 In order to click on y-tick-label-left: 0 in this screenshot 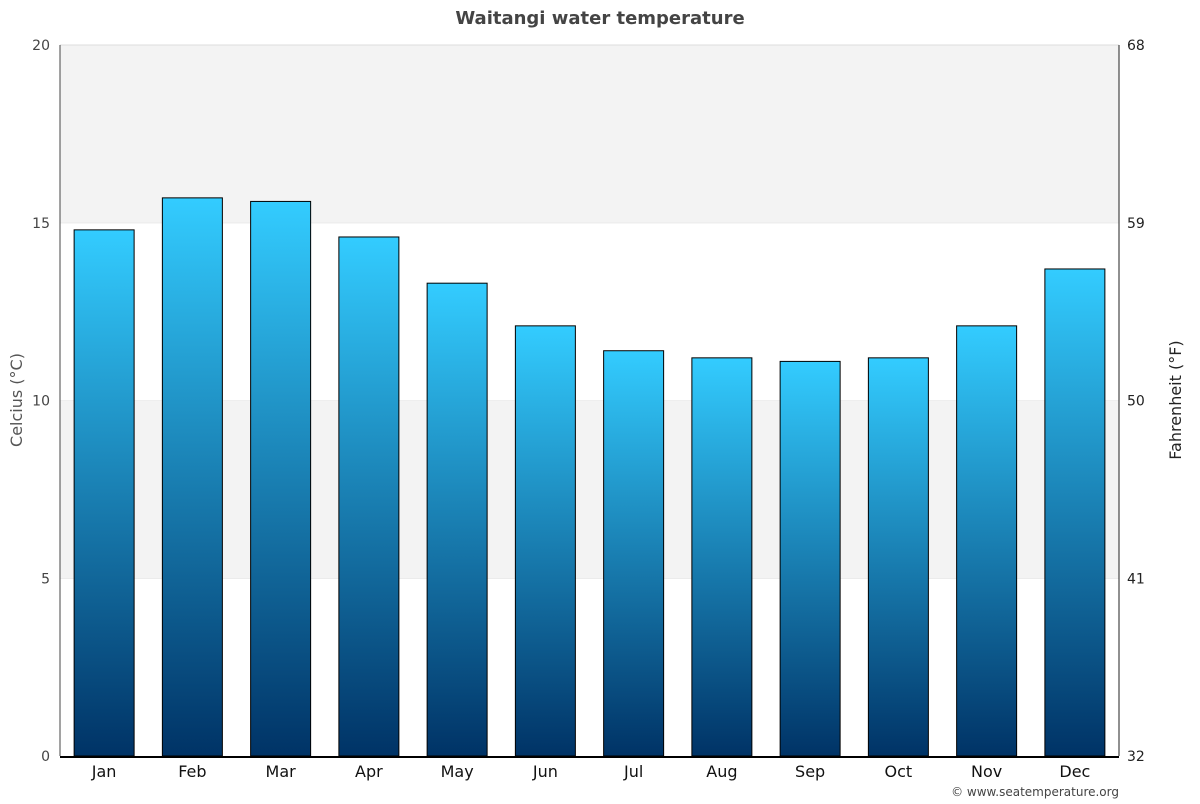, I will do `click(45, 757)`.